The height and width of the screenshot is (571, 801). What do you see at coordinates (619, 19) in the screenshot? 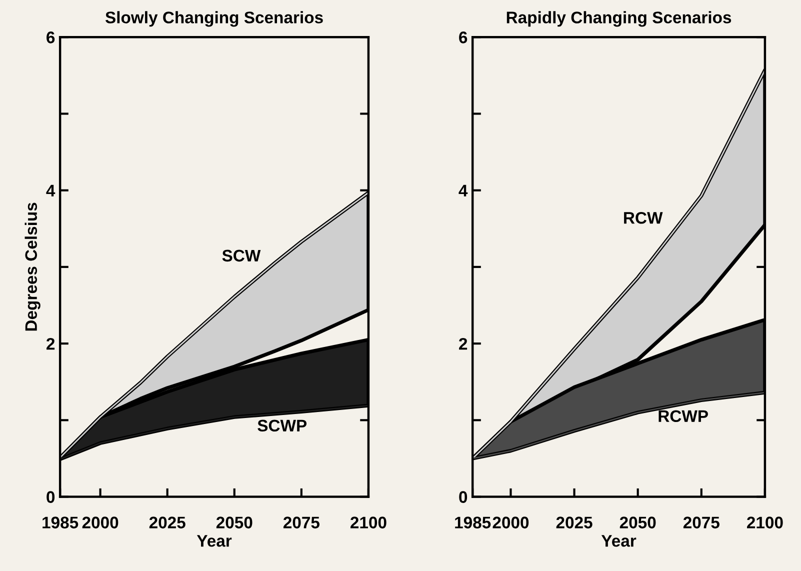
I see `chart-title: Rapidly Changing Scenarios` at bounding box center [619, 19].